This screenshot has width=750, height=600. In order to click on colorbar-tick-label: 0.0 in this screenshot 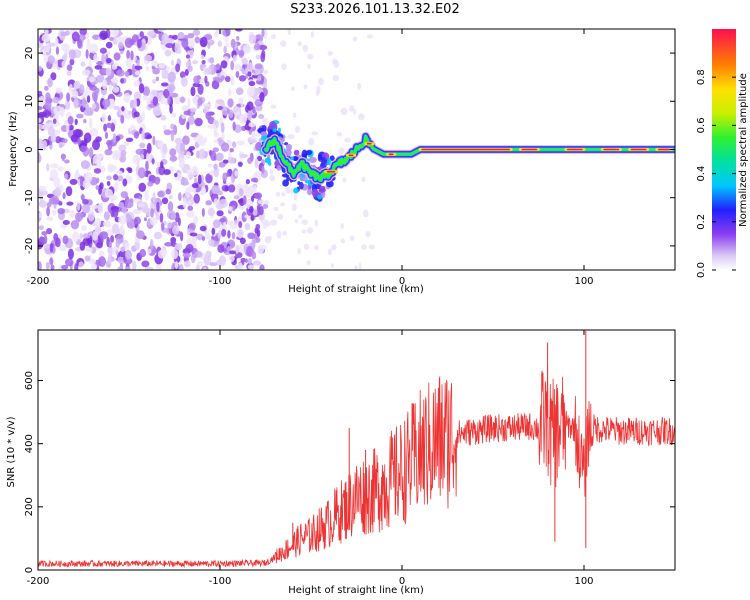, I will do `click(701, 270)`.